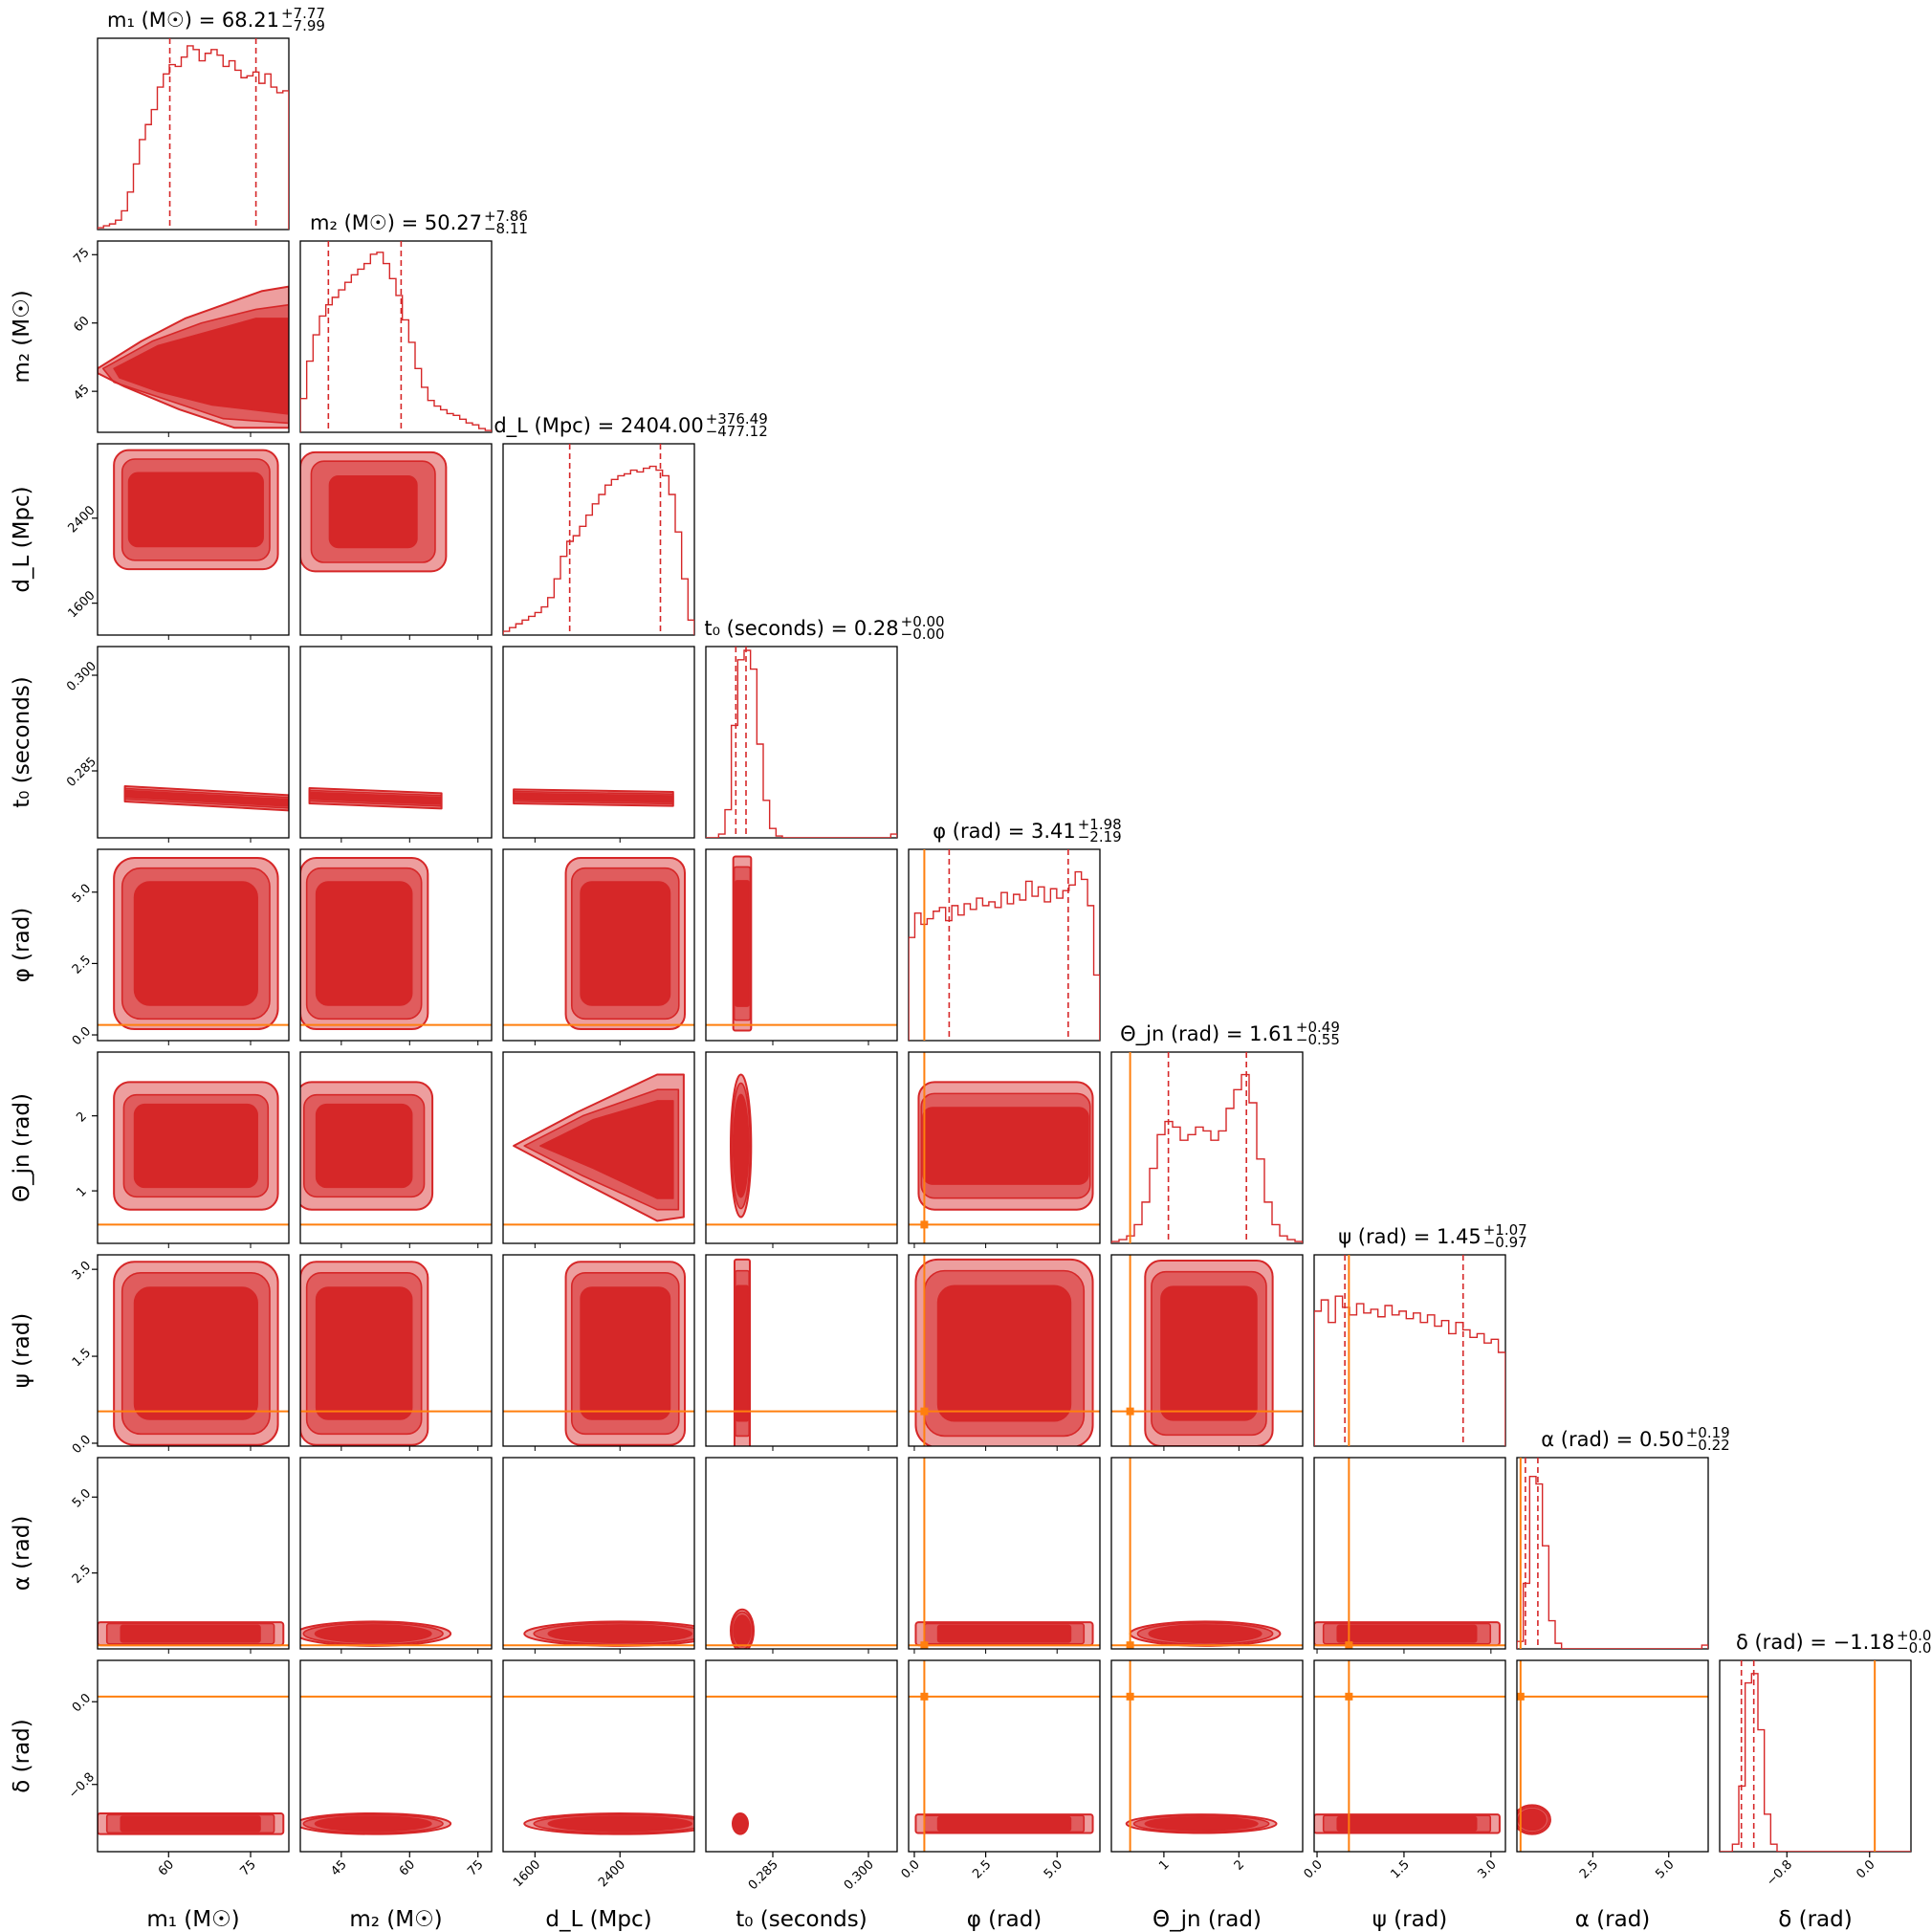 The width and height of the screenshot is (1932, 1932). I want to click on ytick-label-dL: 1600, so click(82, 604).